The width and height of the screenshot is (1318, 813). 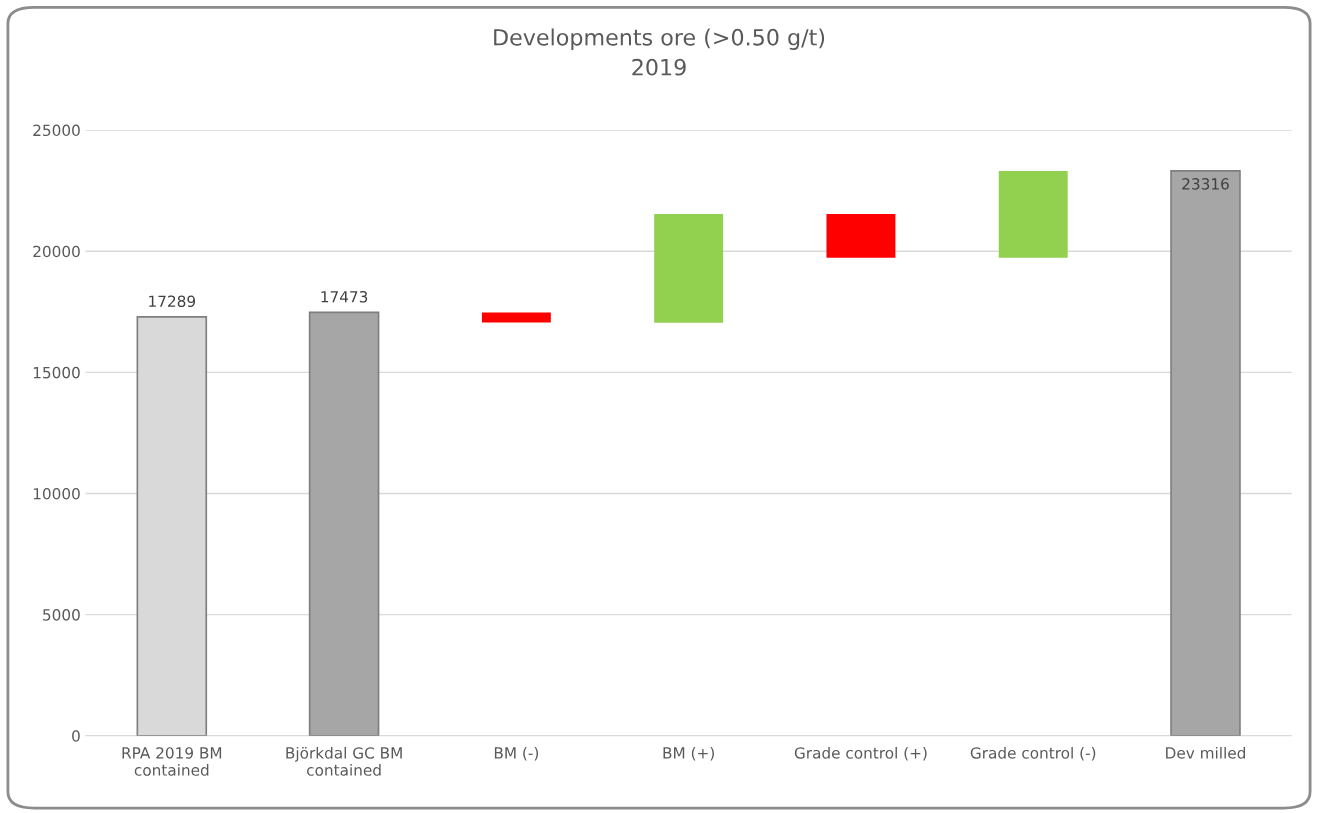 I want to click on data-label: 17473, so click(x=344, y=296).